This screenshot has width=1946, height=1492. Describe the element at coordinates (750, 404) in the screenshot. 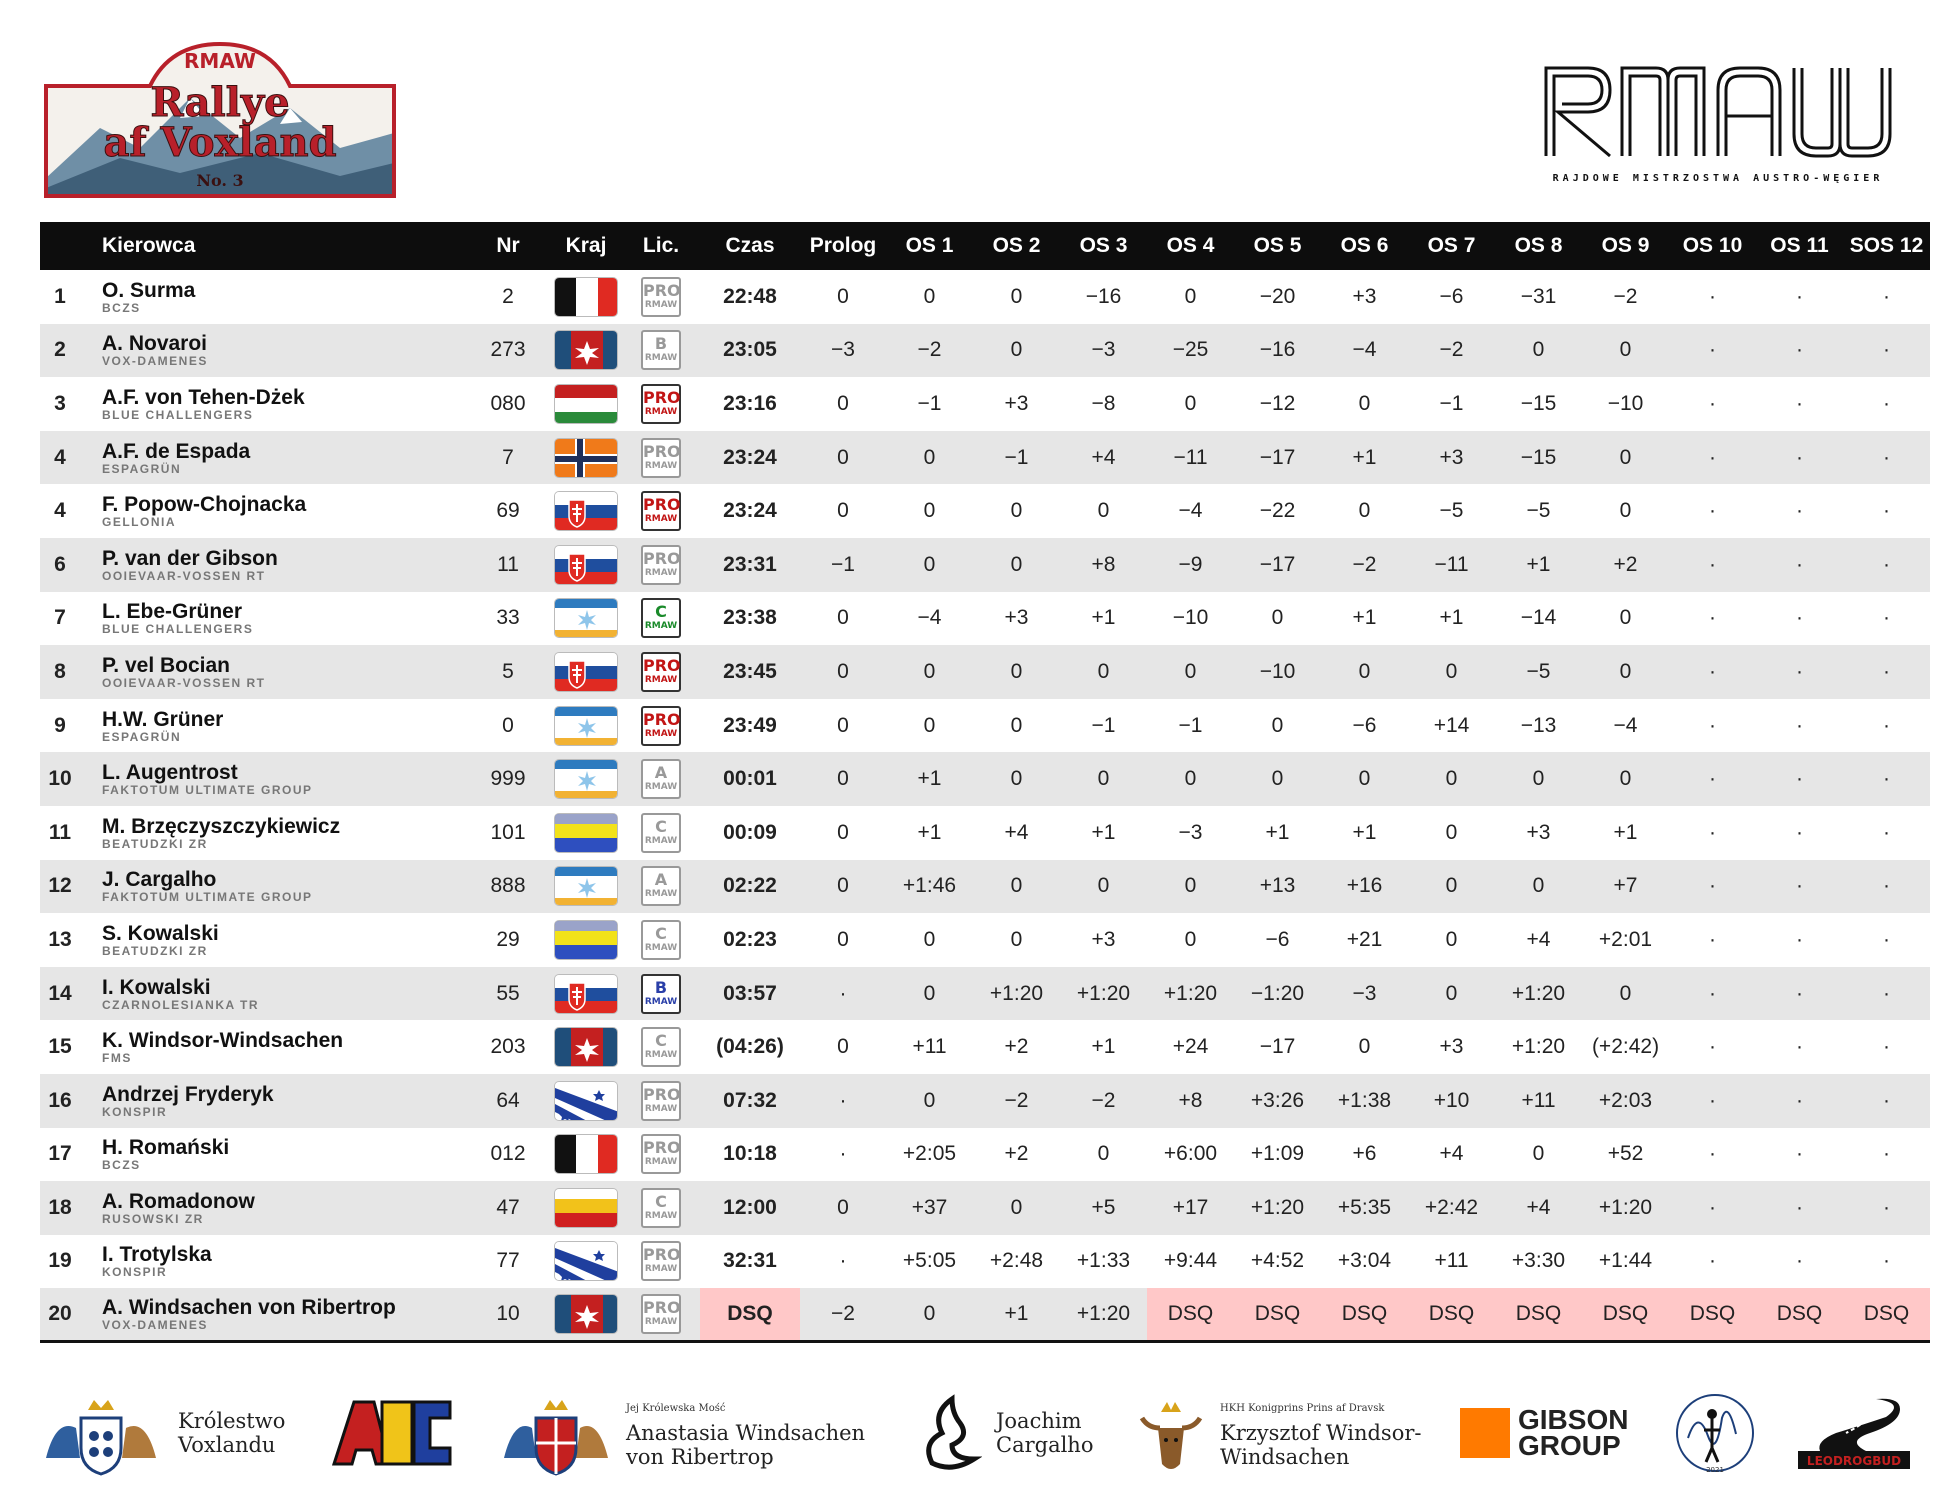

I see `time-cell: 23:16` at that location.